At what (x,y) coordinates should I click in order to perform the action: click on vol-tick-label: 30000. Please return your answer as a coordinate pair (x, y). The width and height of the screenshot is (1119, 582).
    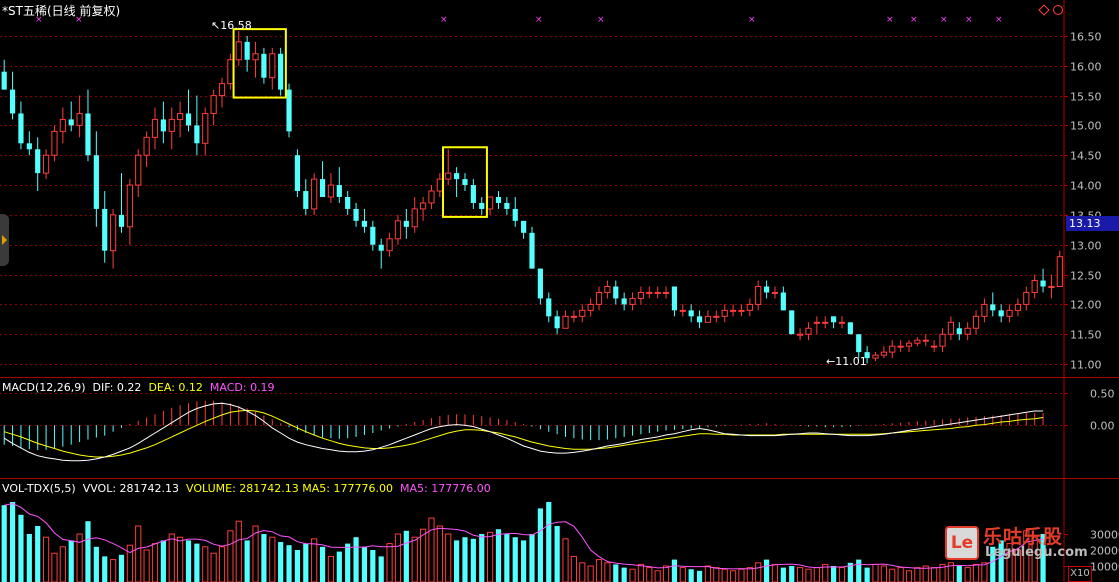
    Looking at the image, I should click on (1104, 535).